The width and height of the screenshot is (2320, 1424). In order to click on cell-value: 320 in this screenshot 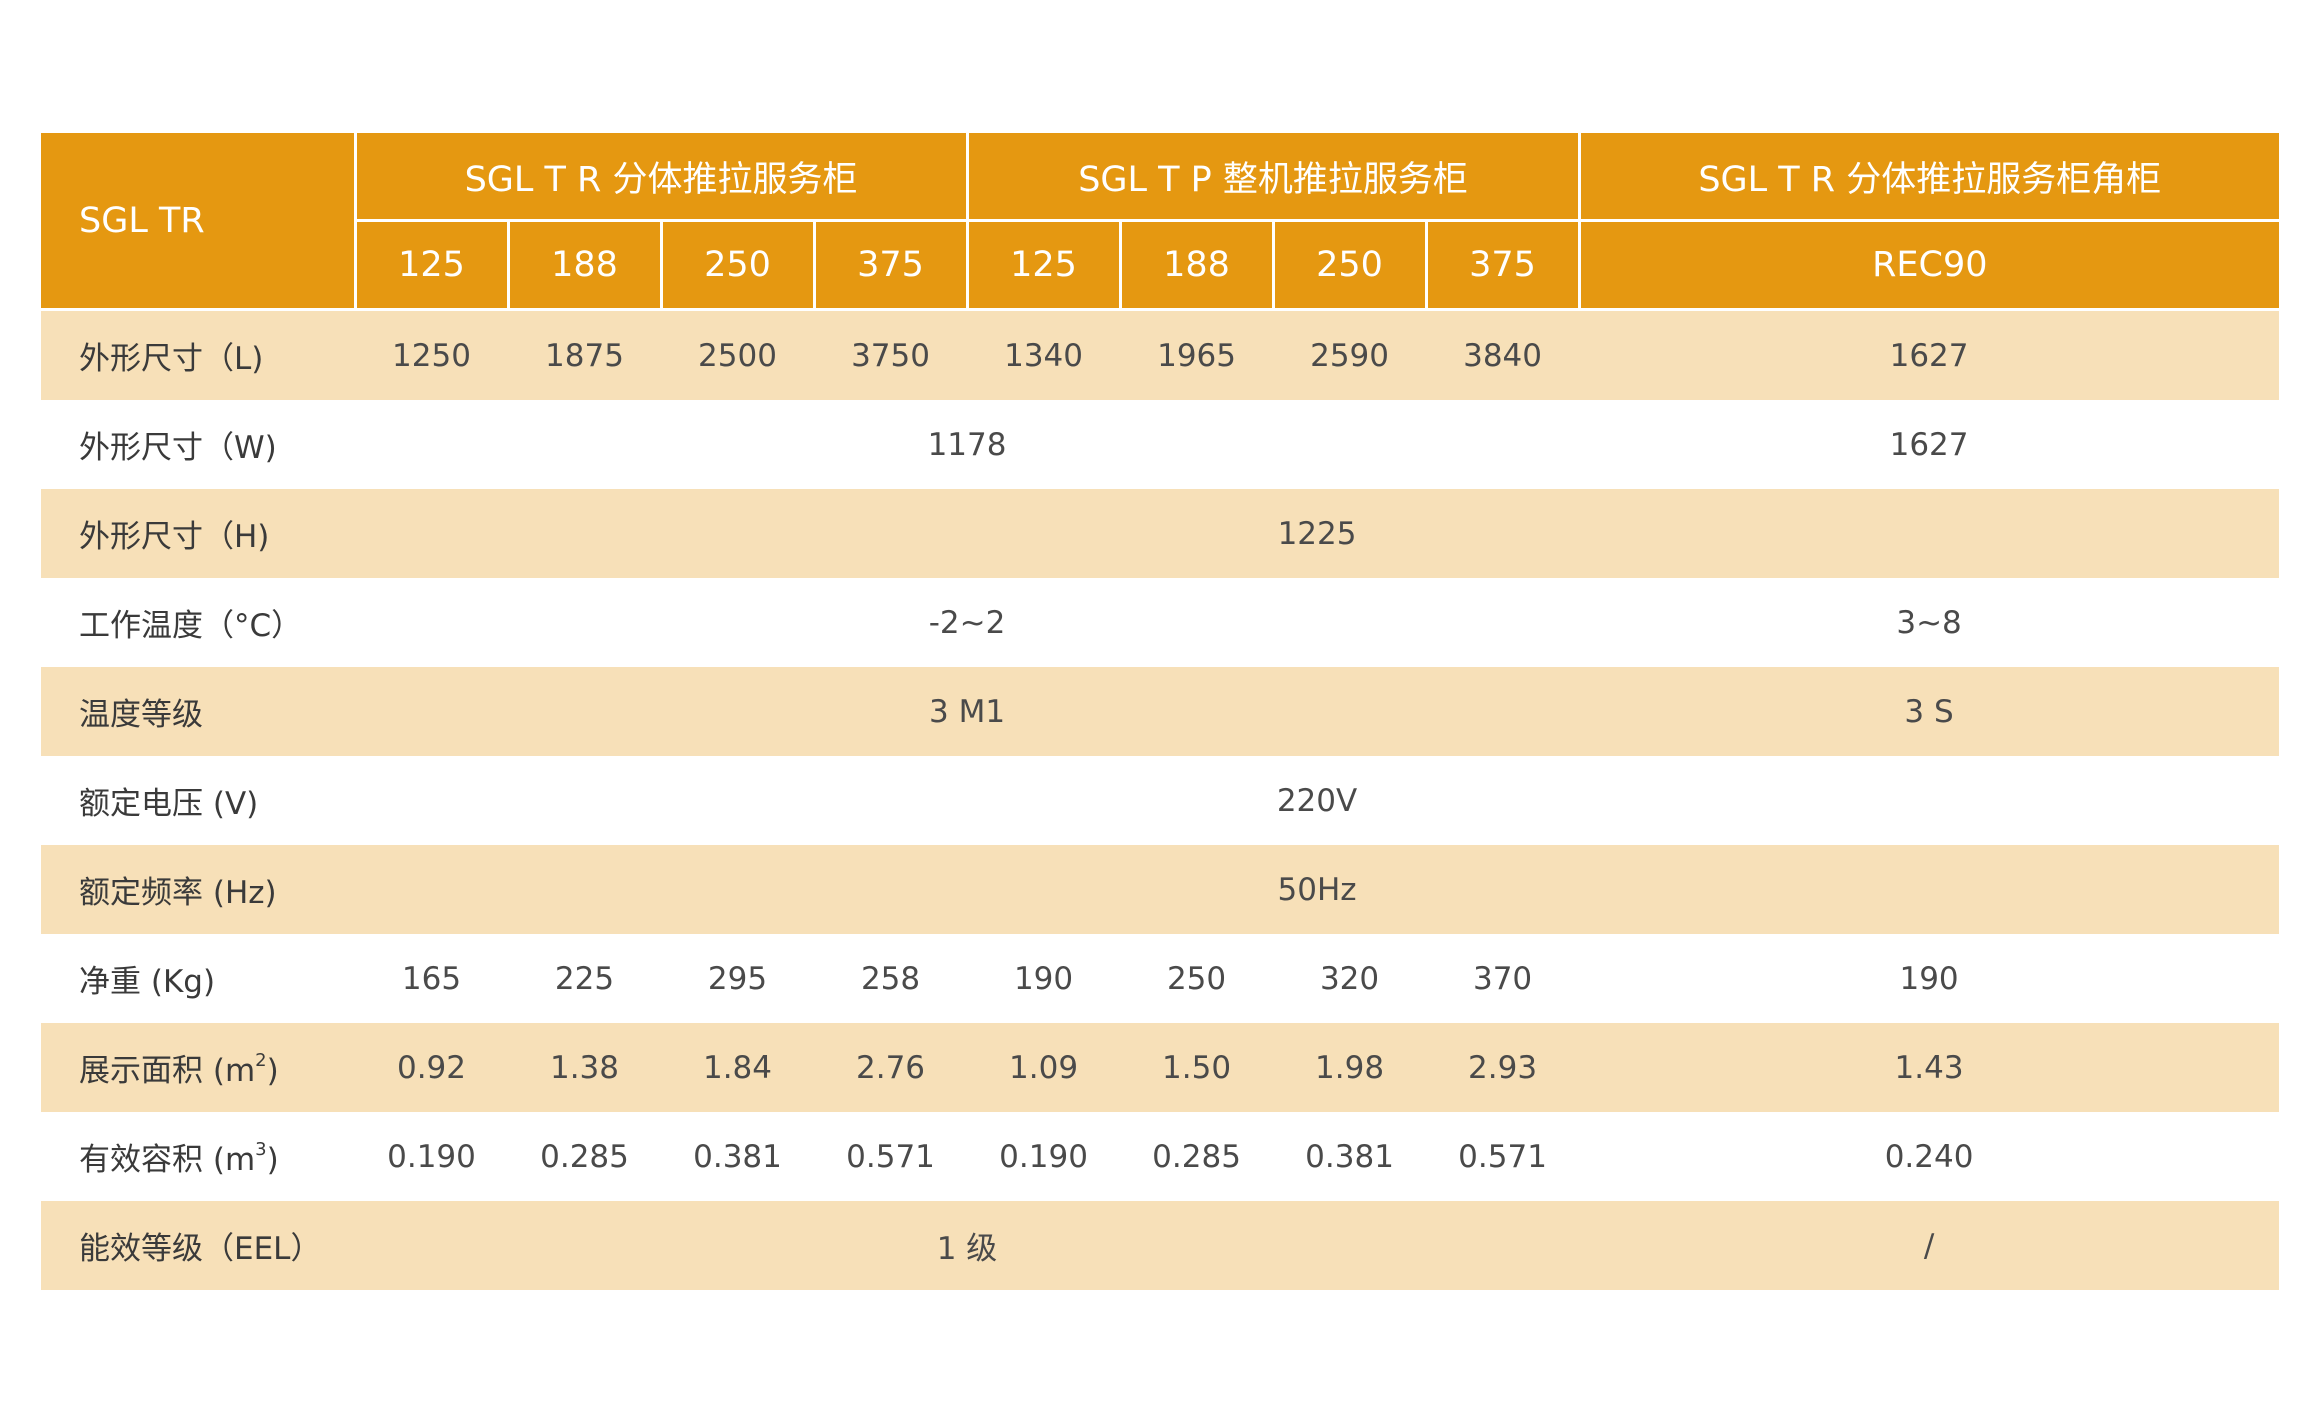, I will do `click(1350, 978)`.